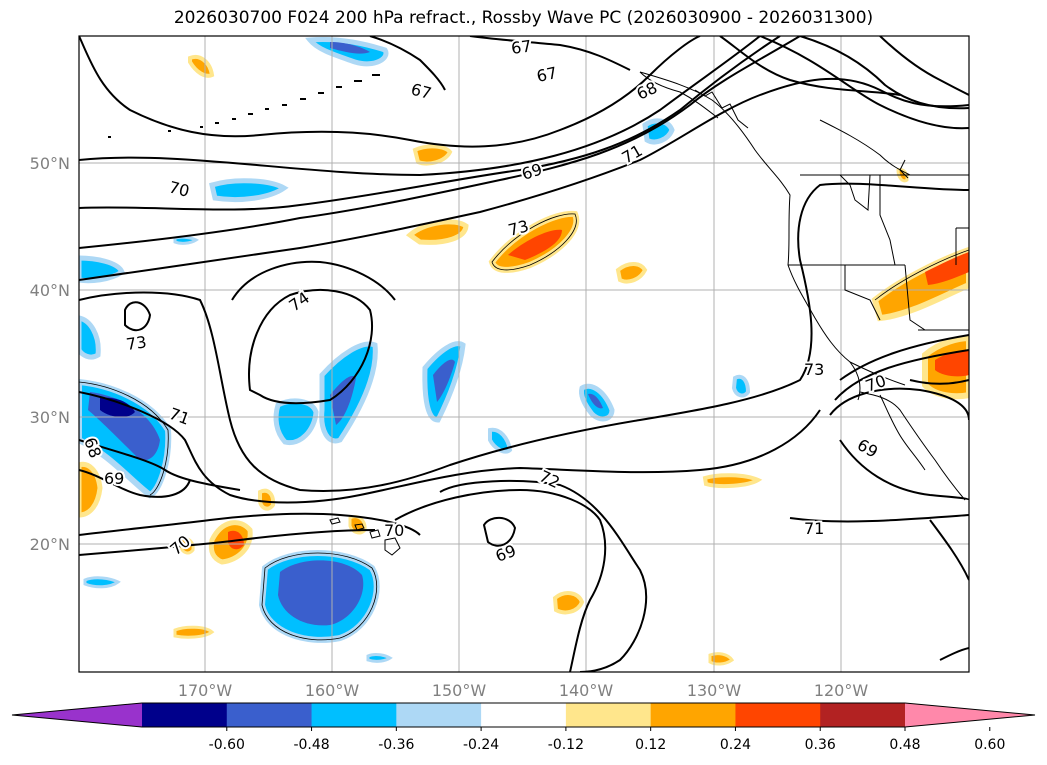 This screenshot has width=1047, height=765. What do you see at coordinates (735, 745) in the screenshot?
I see `colorbar-tick-label: 0.24` at bounding box center [735, 745].